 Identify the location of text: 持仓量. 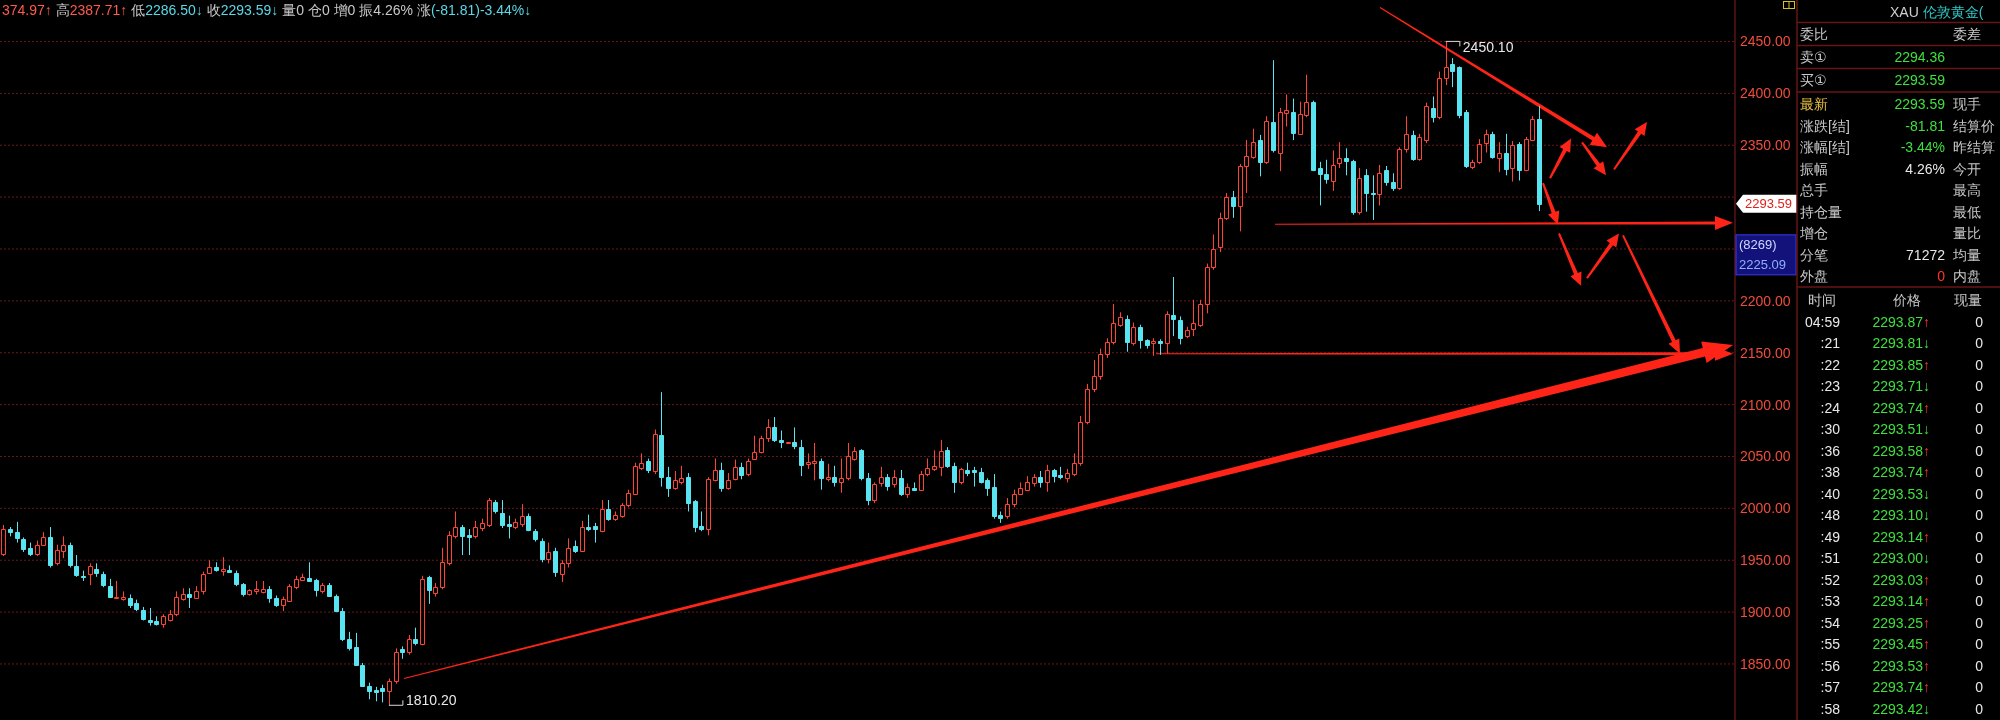
(1821, 211).